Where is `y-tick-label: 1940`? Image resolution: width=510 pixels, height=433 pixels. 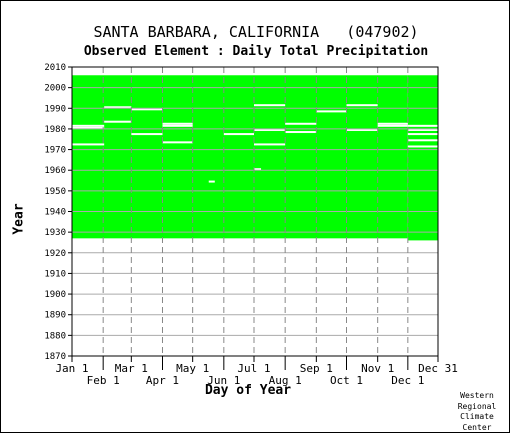 y-tick-label: 1940 is located at coordinates (55, 213).